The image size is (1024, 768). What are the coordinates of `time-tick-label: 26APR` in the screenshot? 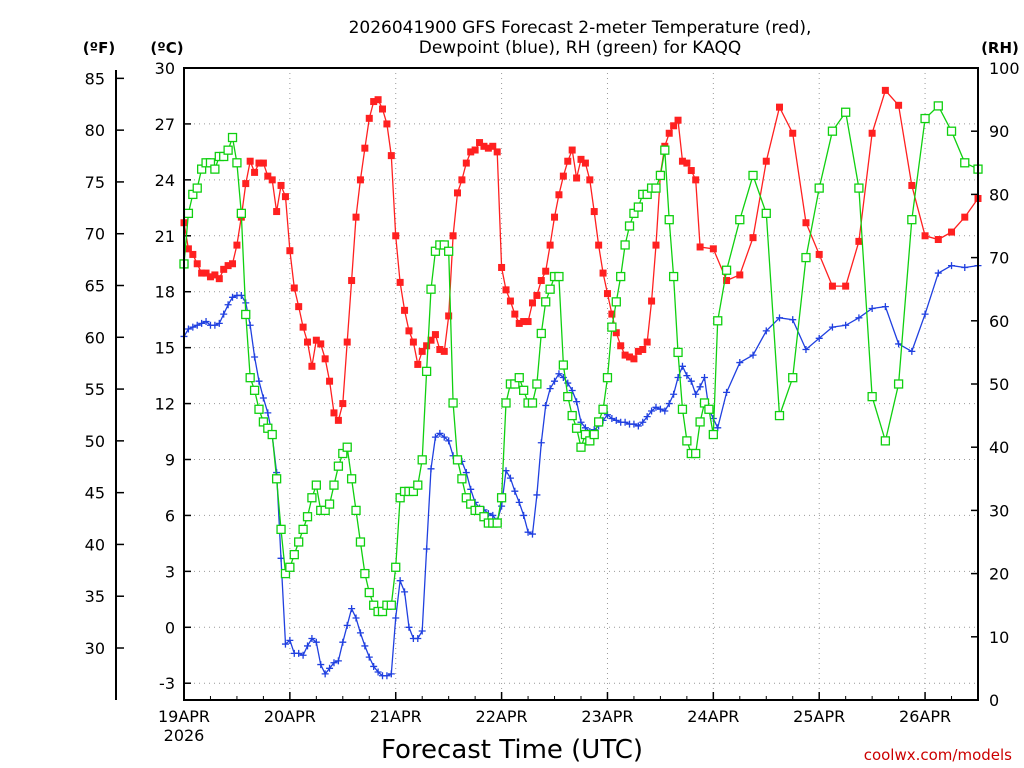 It's located at (925, 716).